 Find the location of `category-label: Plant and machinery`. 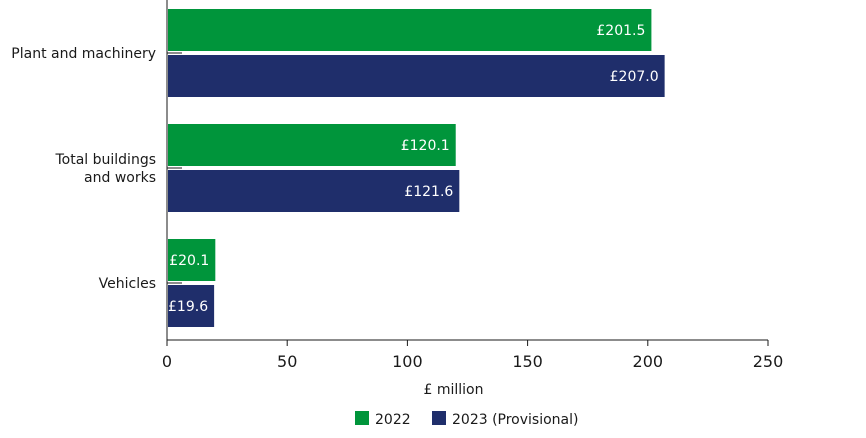

category-label: Plant and machinery is located at coordinates (83, 54).